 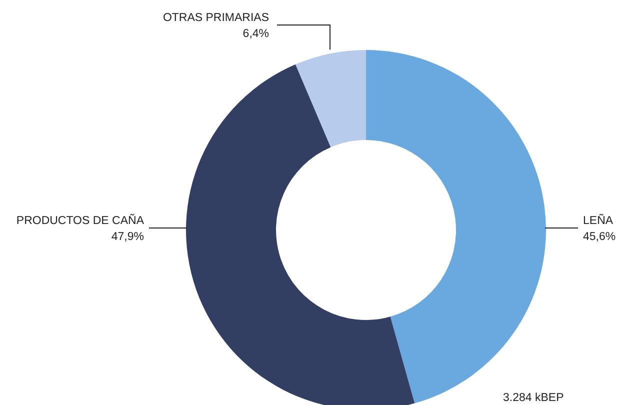 I want to click on slice-label: LEÑA, so click(x=598, y=220).